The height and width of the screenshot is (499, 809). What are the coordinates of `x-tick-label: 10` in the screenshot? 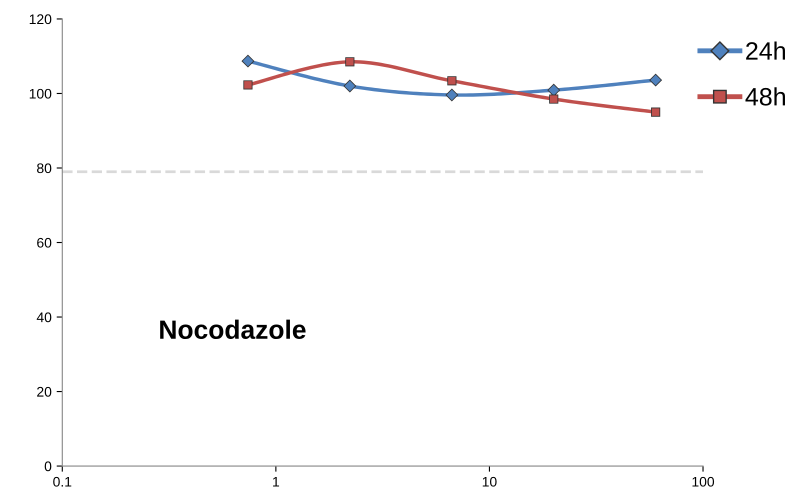 It's located at (489, 481).